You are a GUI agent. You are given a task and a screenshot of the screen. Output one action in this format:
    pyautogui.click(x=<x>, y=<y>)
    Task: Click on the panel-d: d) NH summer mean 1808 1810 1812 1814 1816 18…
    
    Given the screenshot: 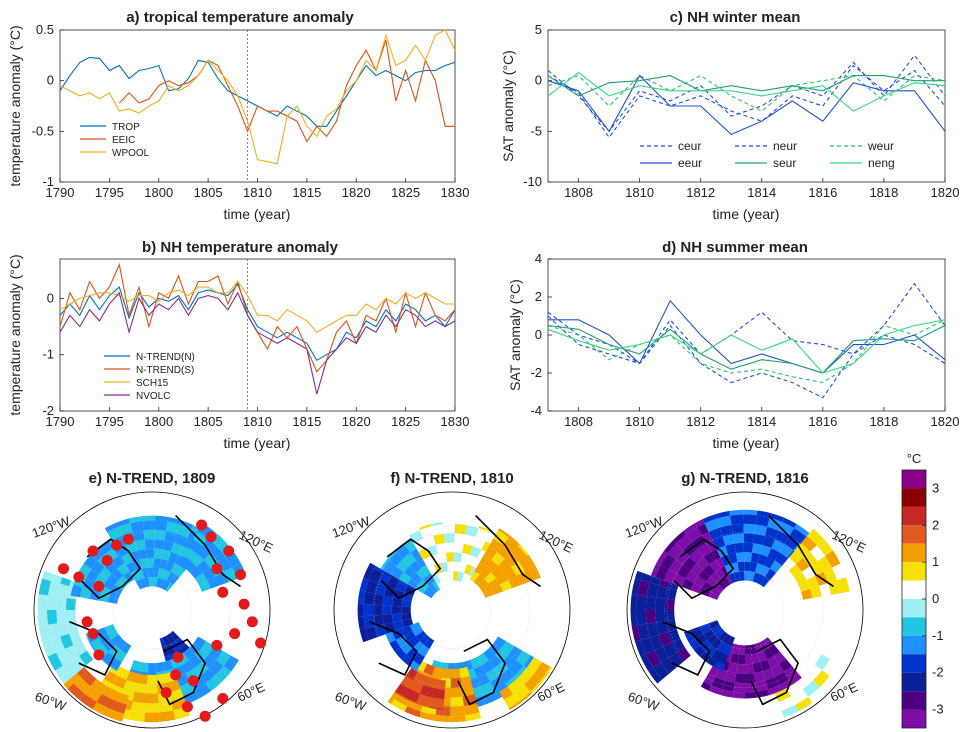 What is the action you would take?
    pyautogui.click(x=733, y=345)
    